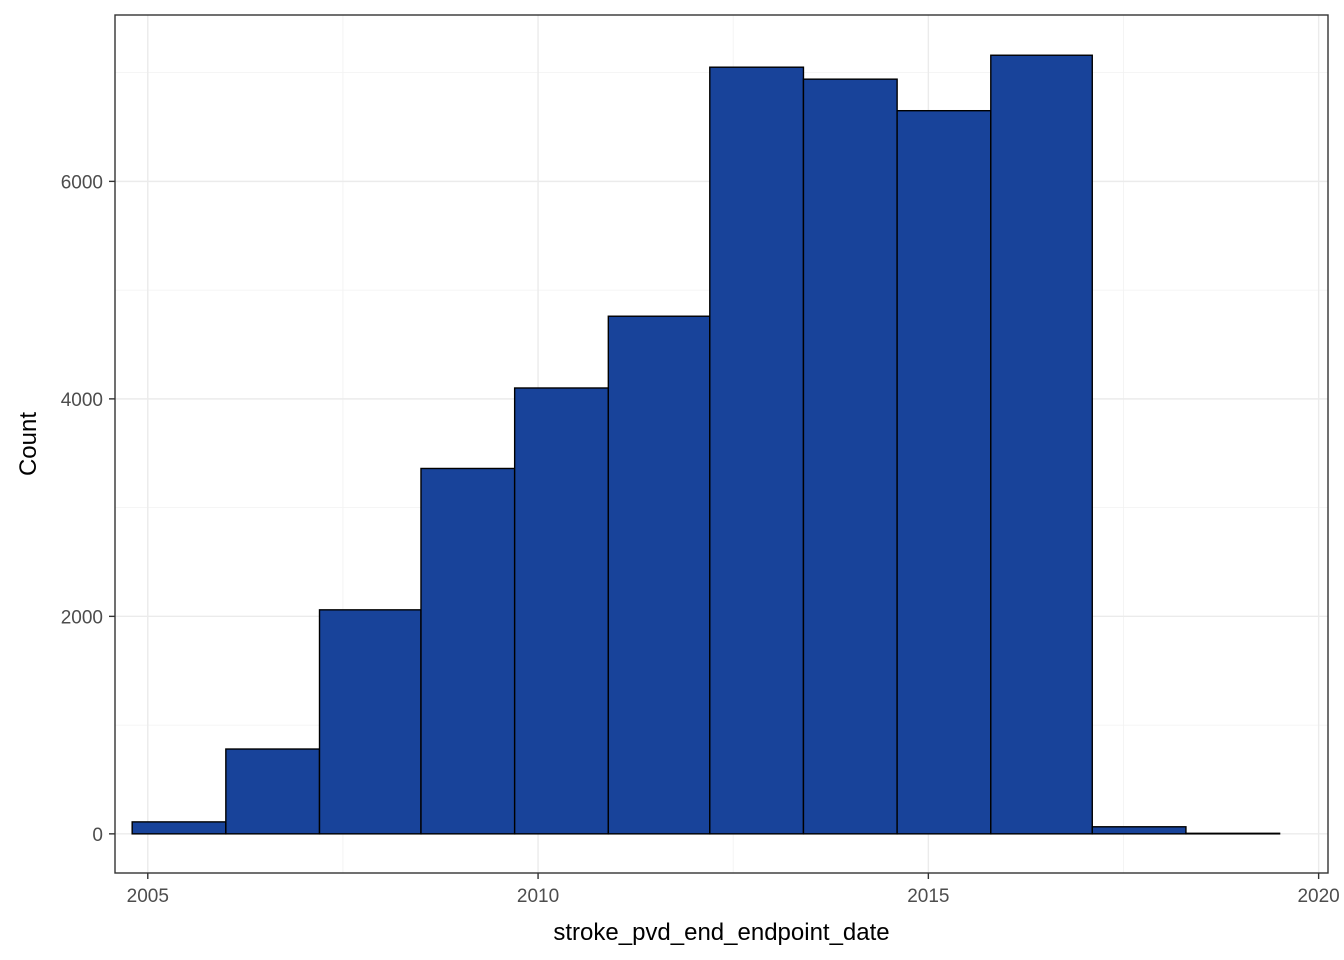  I want to click on x-tick-label: 2010, so click(538, 896).